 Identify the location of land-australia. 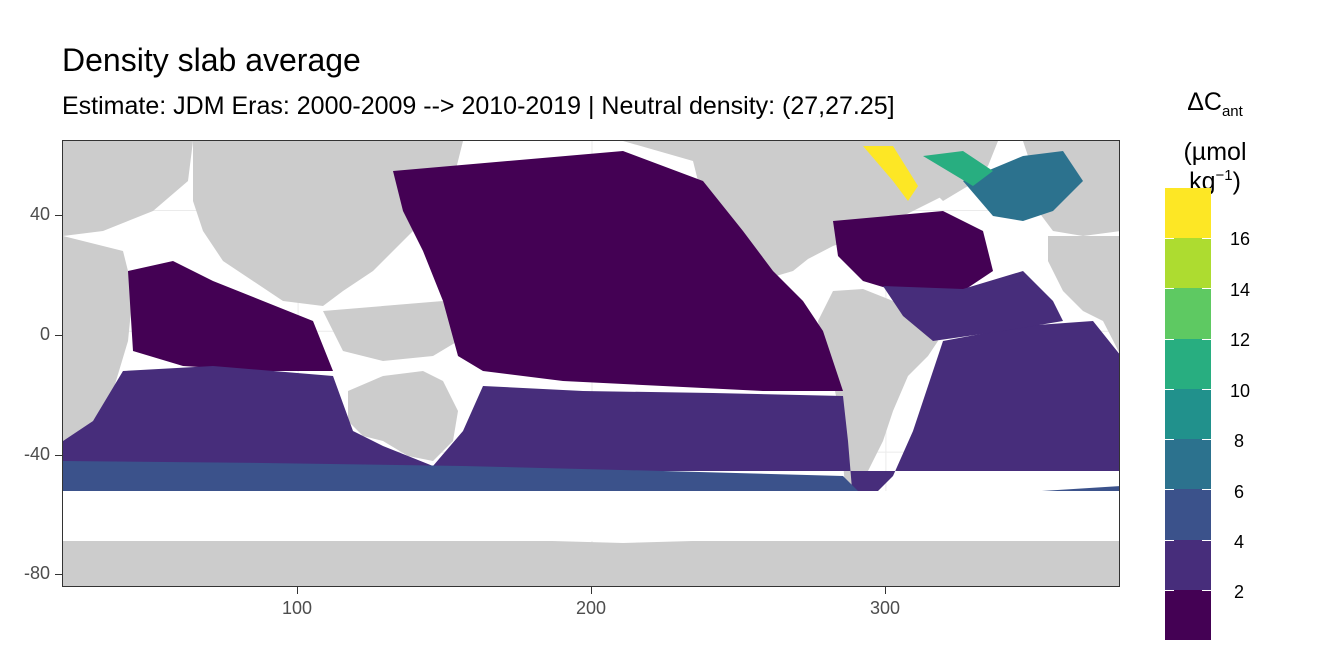
(403, 416).